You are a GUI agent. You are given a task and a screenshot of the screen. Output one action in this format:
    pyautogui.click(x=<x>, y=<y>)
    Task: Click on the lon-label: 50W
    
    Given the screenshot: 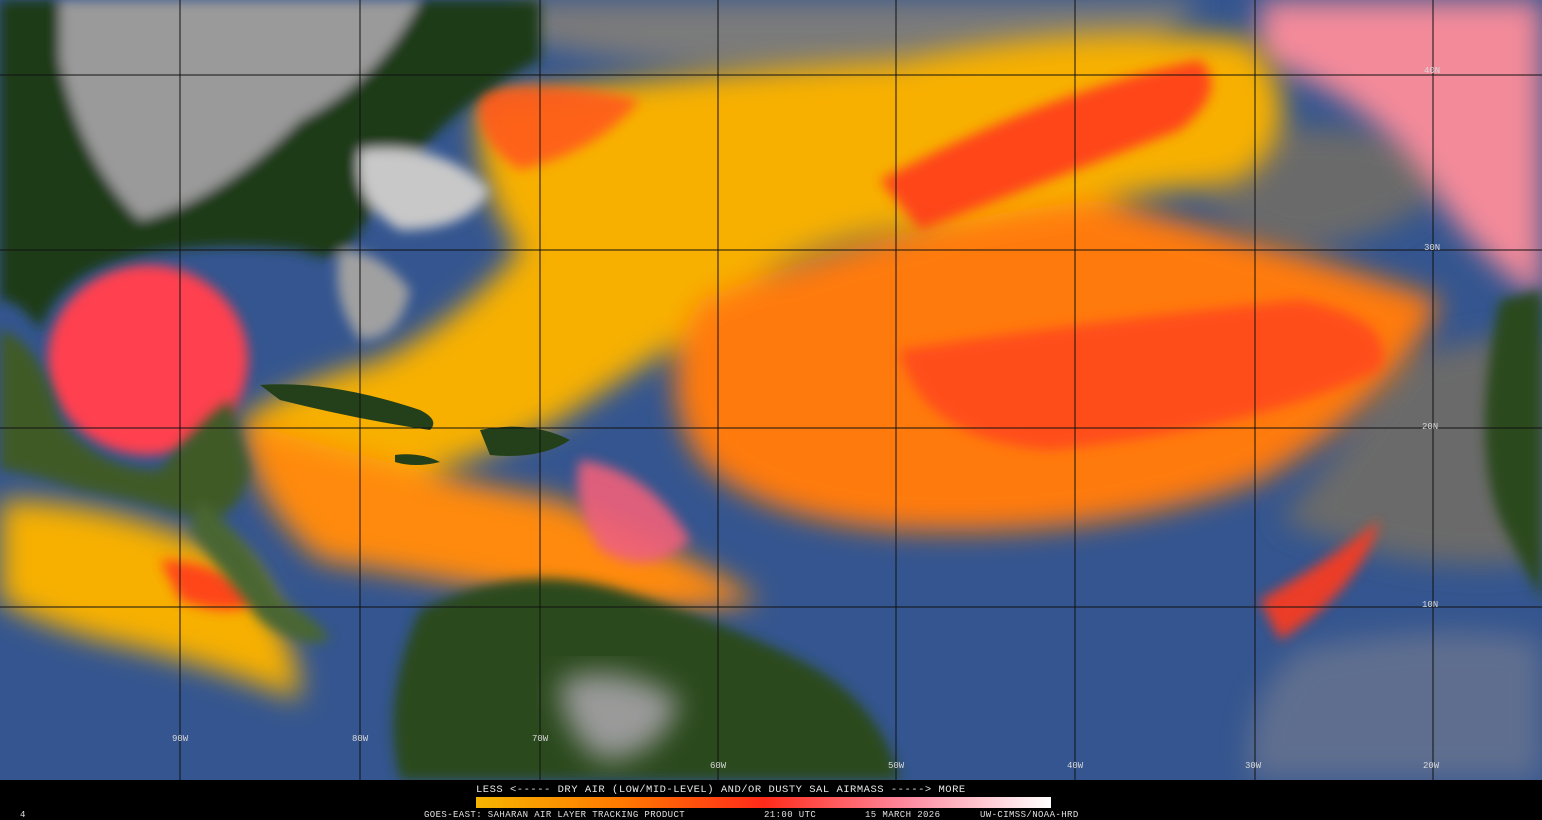 What is the action you would take?
    pyautogui.click(x=896, y=766)
    